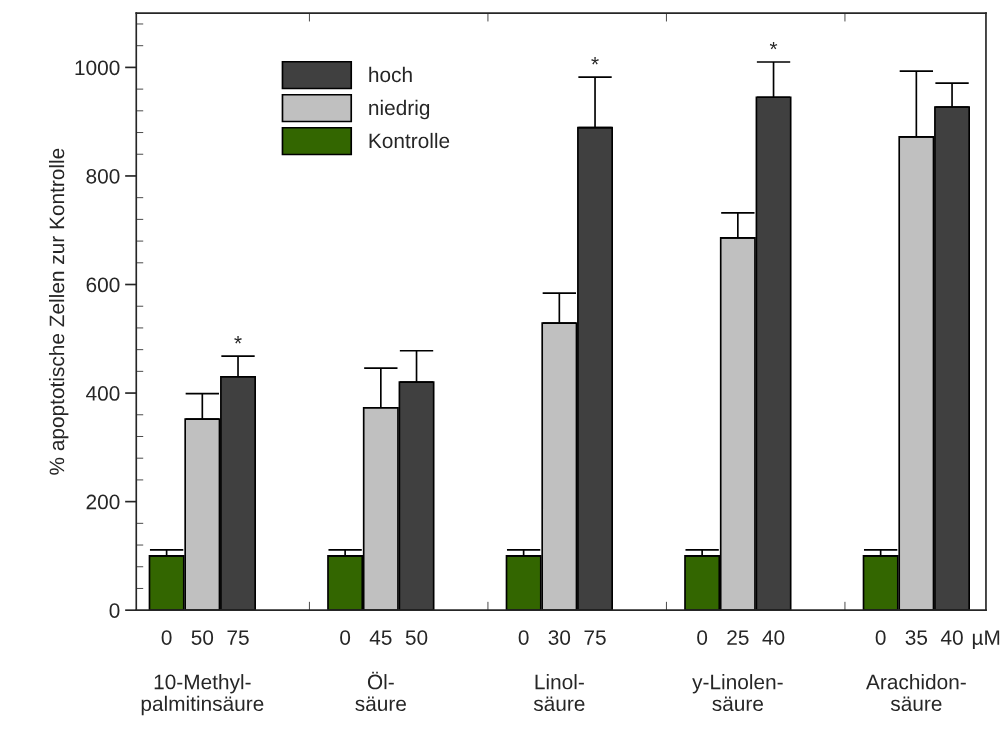 This screenshot has width=1002, height=729. I want to click on y-tick-label: 1000, so click(97, 68).